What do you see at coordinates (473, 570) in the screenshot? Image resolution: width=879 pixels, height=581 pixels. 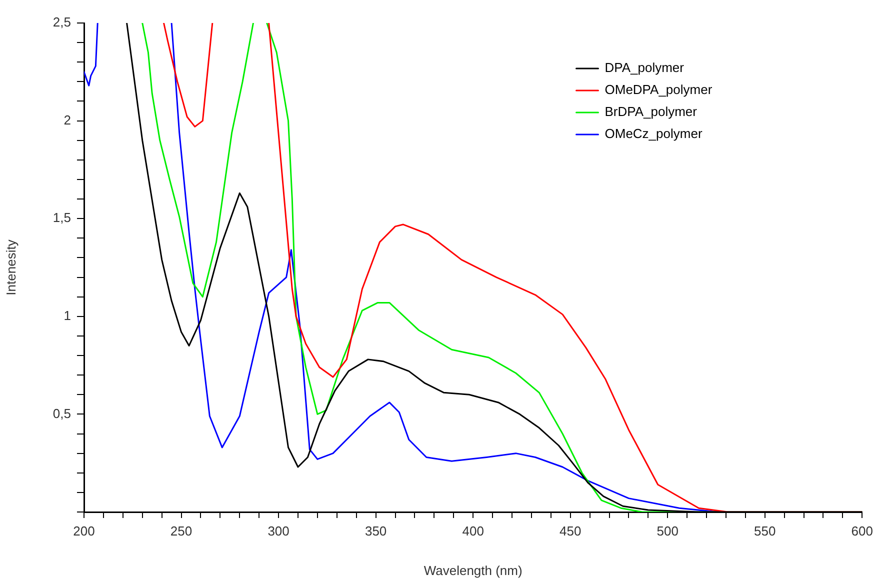 I see `x-axis-title: Wavelength (nm)` at bounding box center [473, 570].